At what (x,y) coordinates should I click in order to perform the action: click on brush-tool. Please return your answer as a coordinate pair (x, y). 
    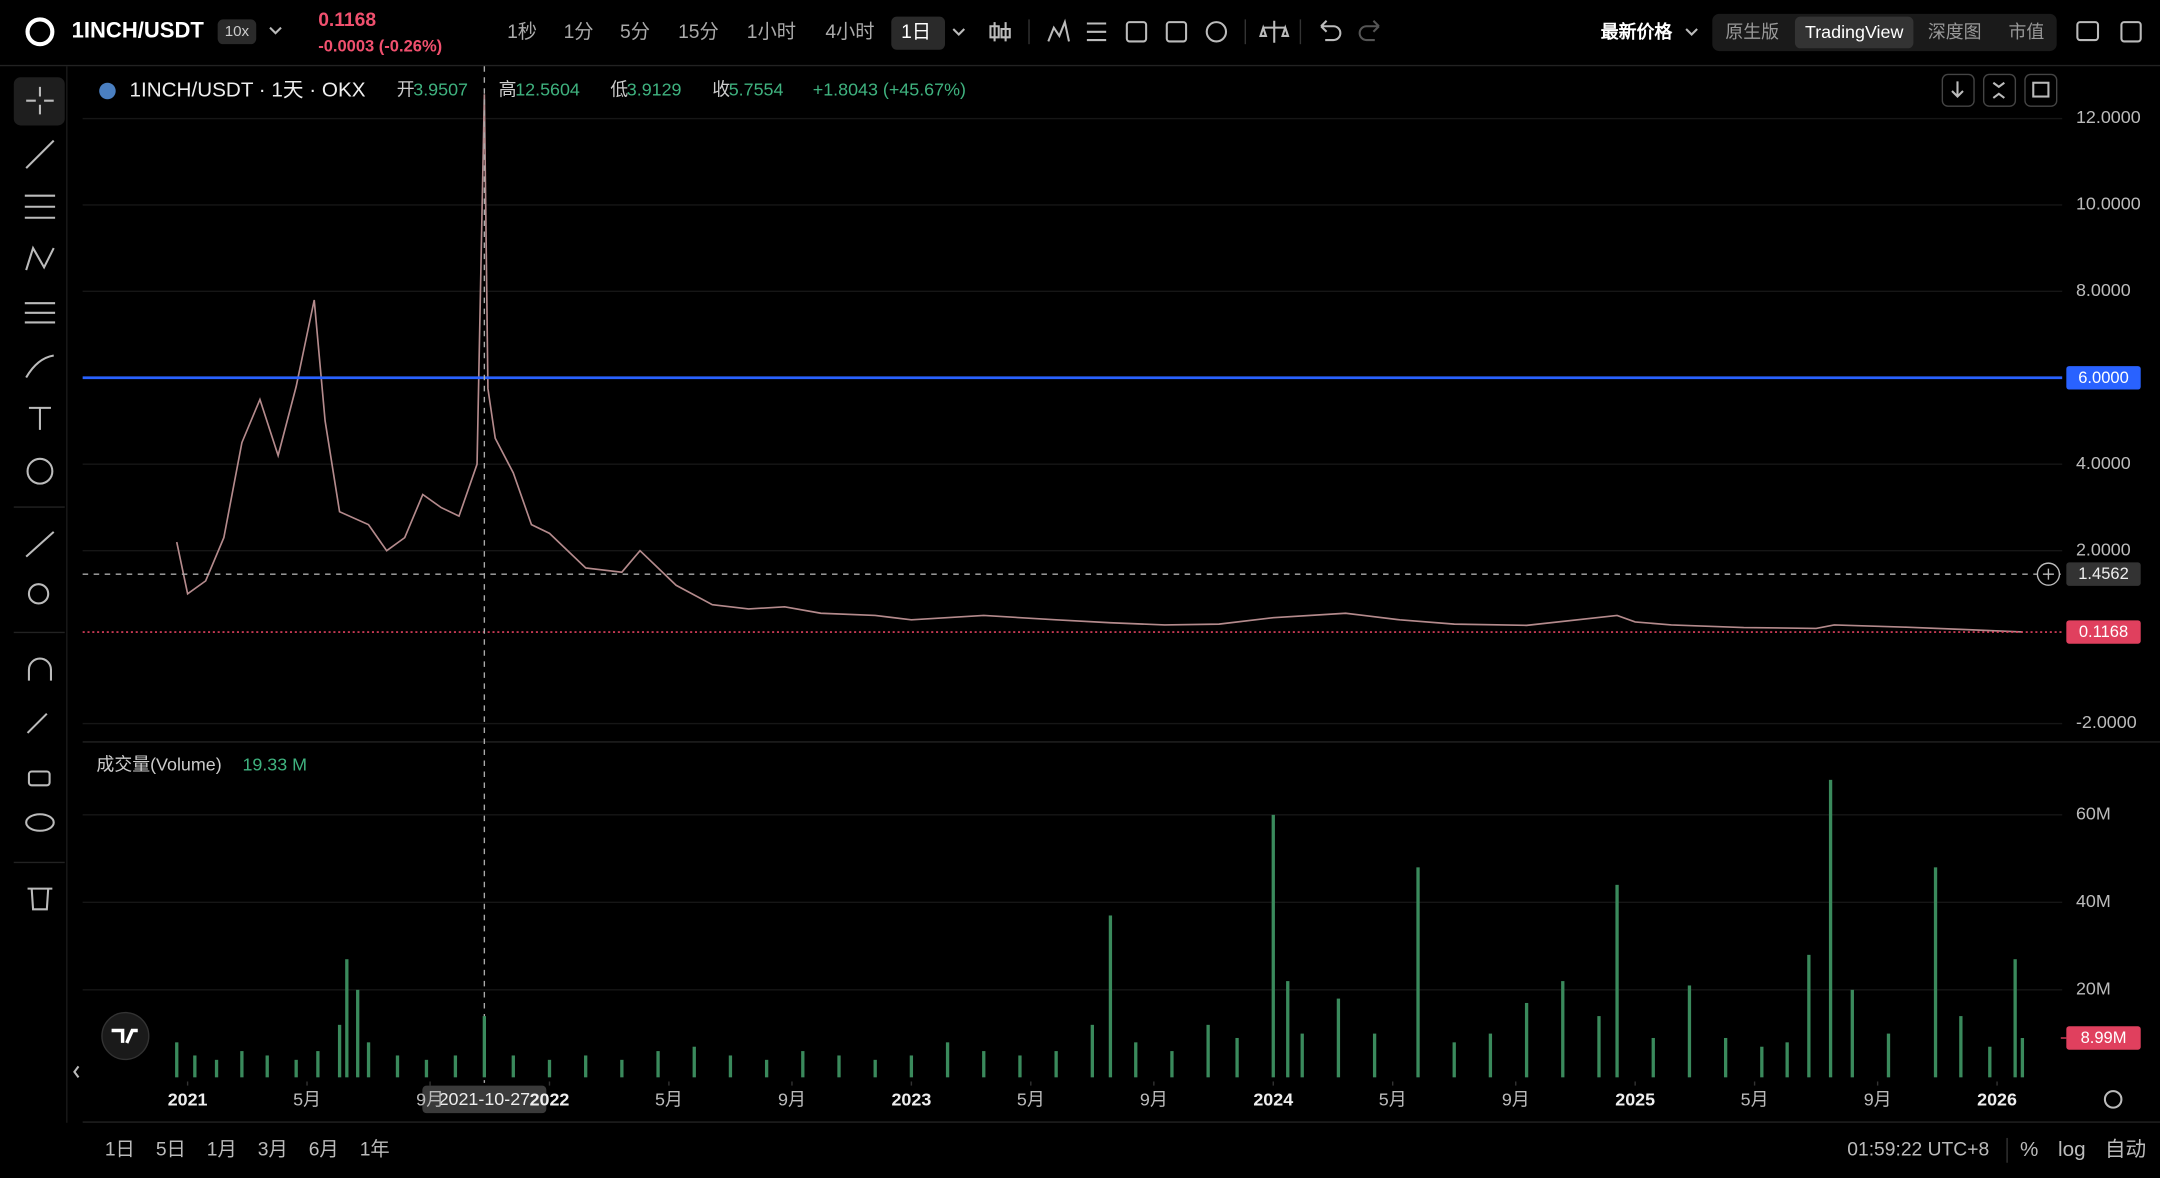
    Looking at the image, I should click on (39, 366).